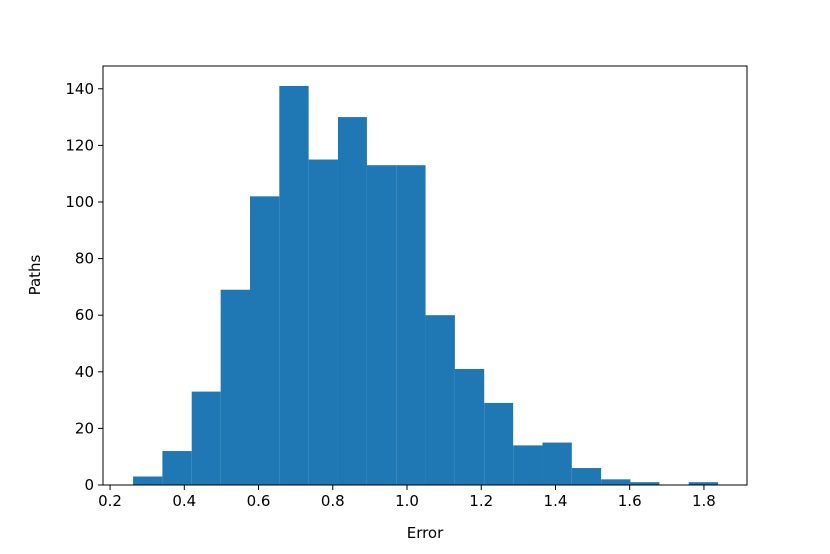 The width and height of the screenshot is (830, 554). Describe the element at coordinates (481, 501) in the screenshot. I see `x-tick-label: 1.2` at that location.